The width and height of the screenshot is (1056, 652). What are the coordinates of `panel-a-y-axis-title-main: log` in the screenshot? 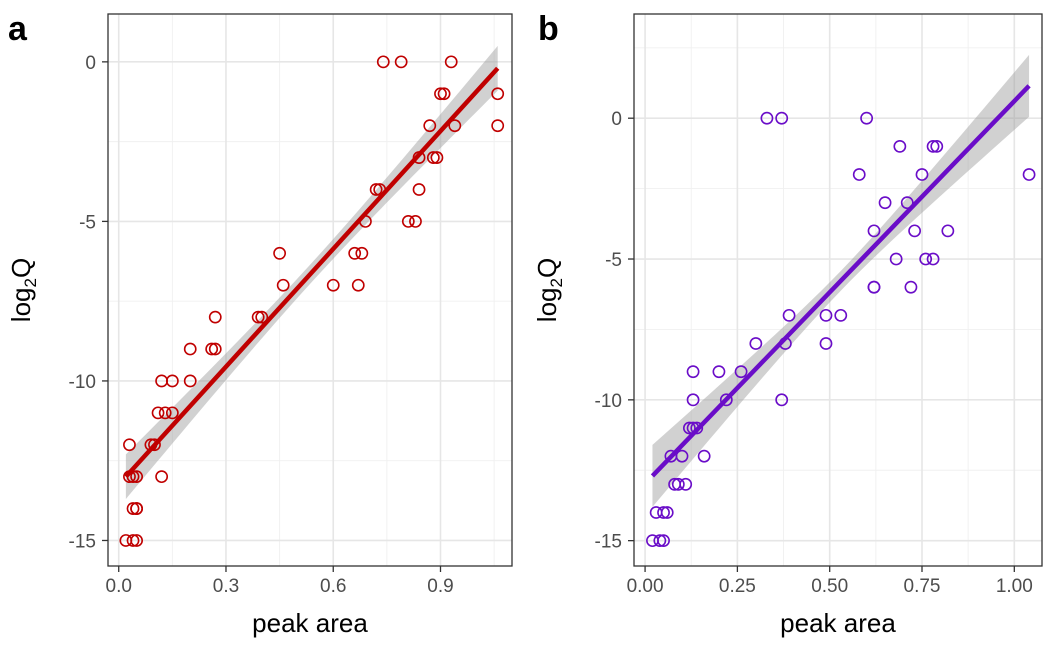 It's located at (21, 305).